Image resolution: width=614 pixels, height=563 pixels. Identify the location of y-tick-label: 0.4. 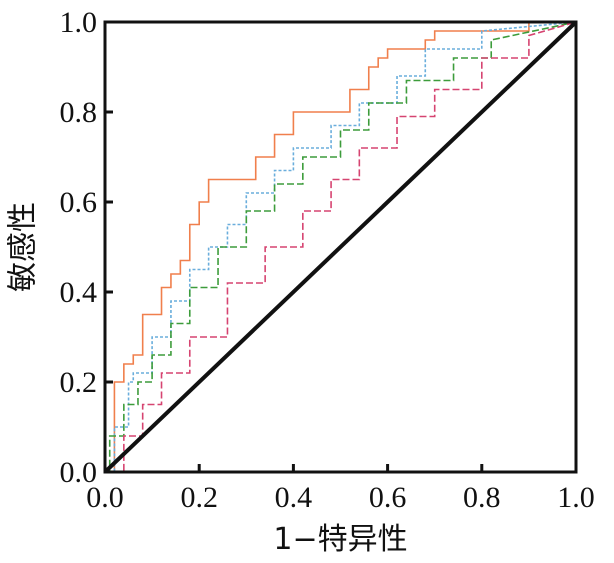
(79, 292).